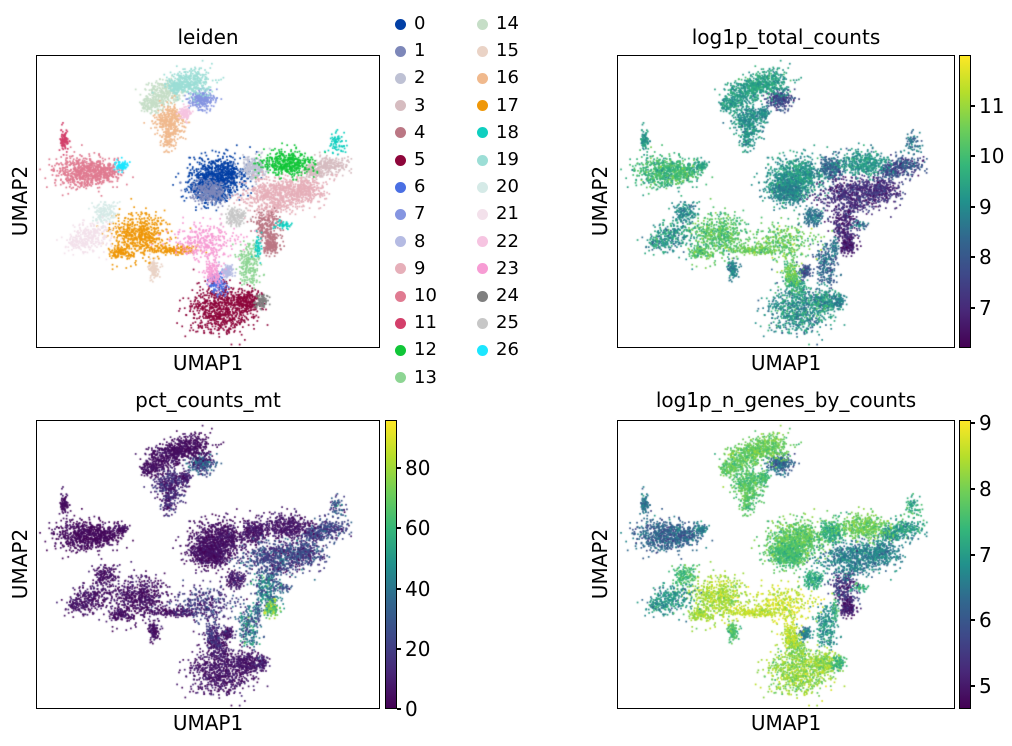 The height and width of the screenshot is (746, 1012). I want to click on legend-item-12: 12, so click(416, 350).